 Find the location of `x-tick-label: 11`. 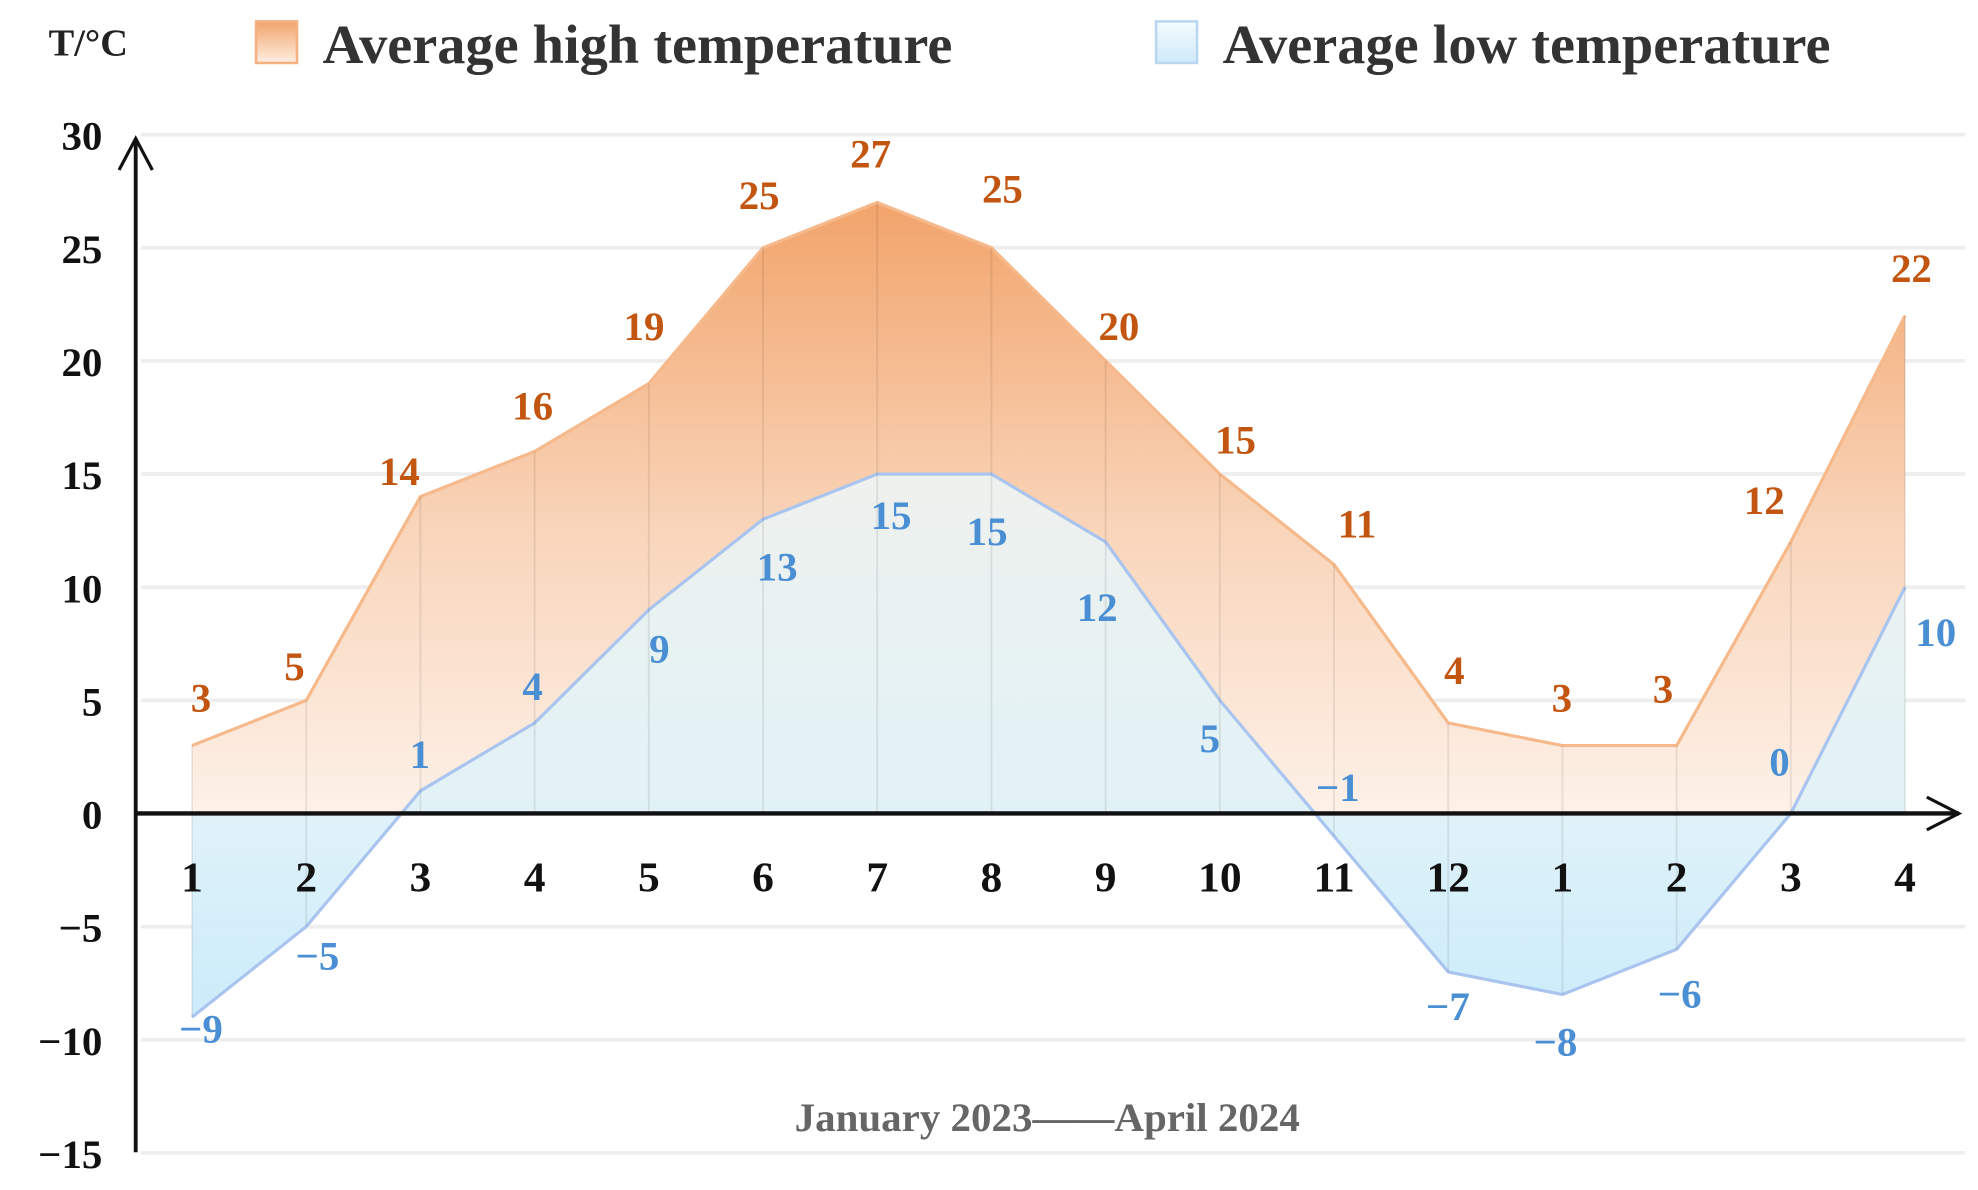

x-tick-label: 11 is located at coordinates (1333, 878).